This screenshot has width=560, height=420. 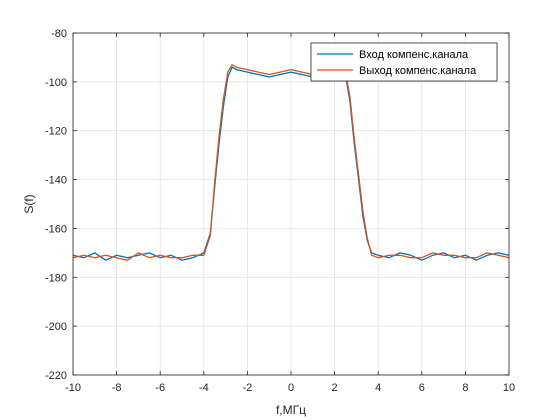 I want to click on legend: Вход компенс.канала Выход компенс.канала, so click(x=404, y=62).